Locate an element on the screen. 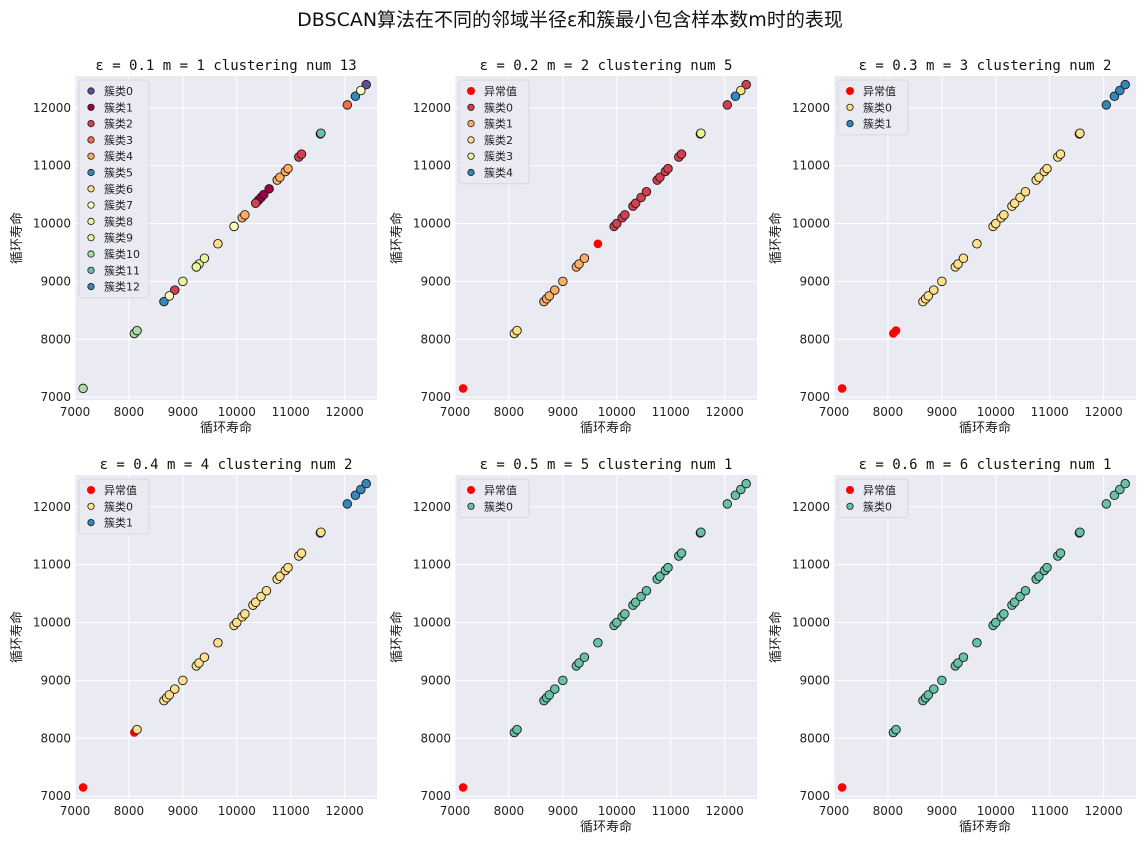 The width and height of the screenshot is (1140, 848). legend-label: 簇类3 is located at coordinates (118, 140).